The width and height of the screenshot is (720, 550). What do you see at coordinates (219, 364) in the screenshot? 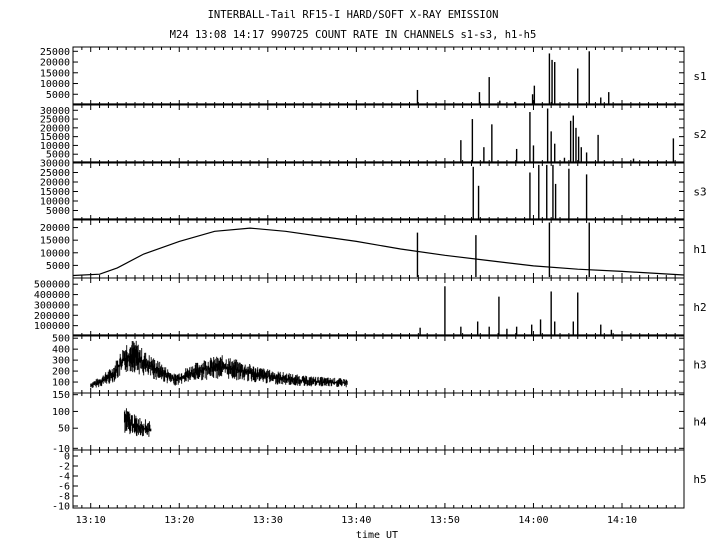
I see `series-band-h3` at bounding box center [219, 364].